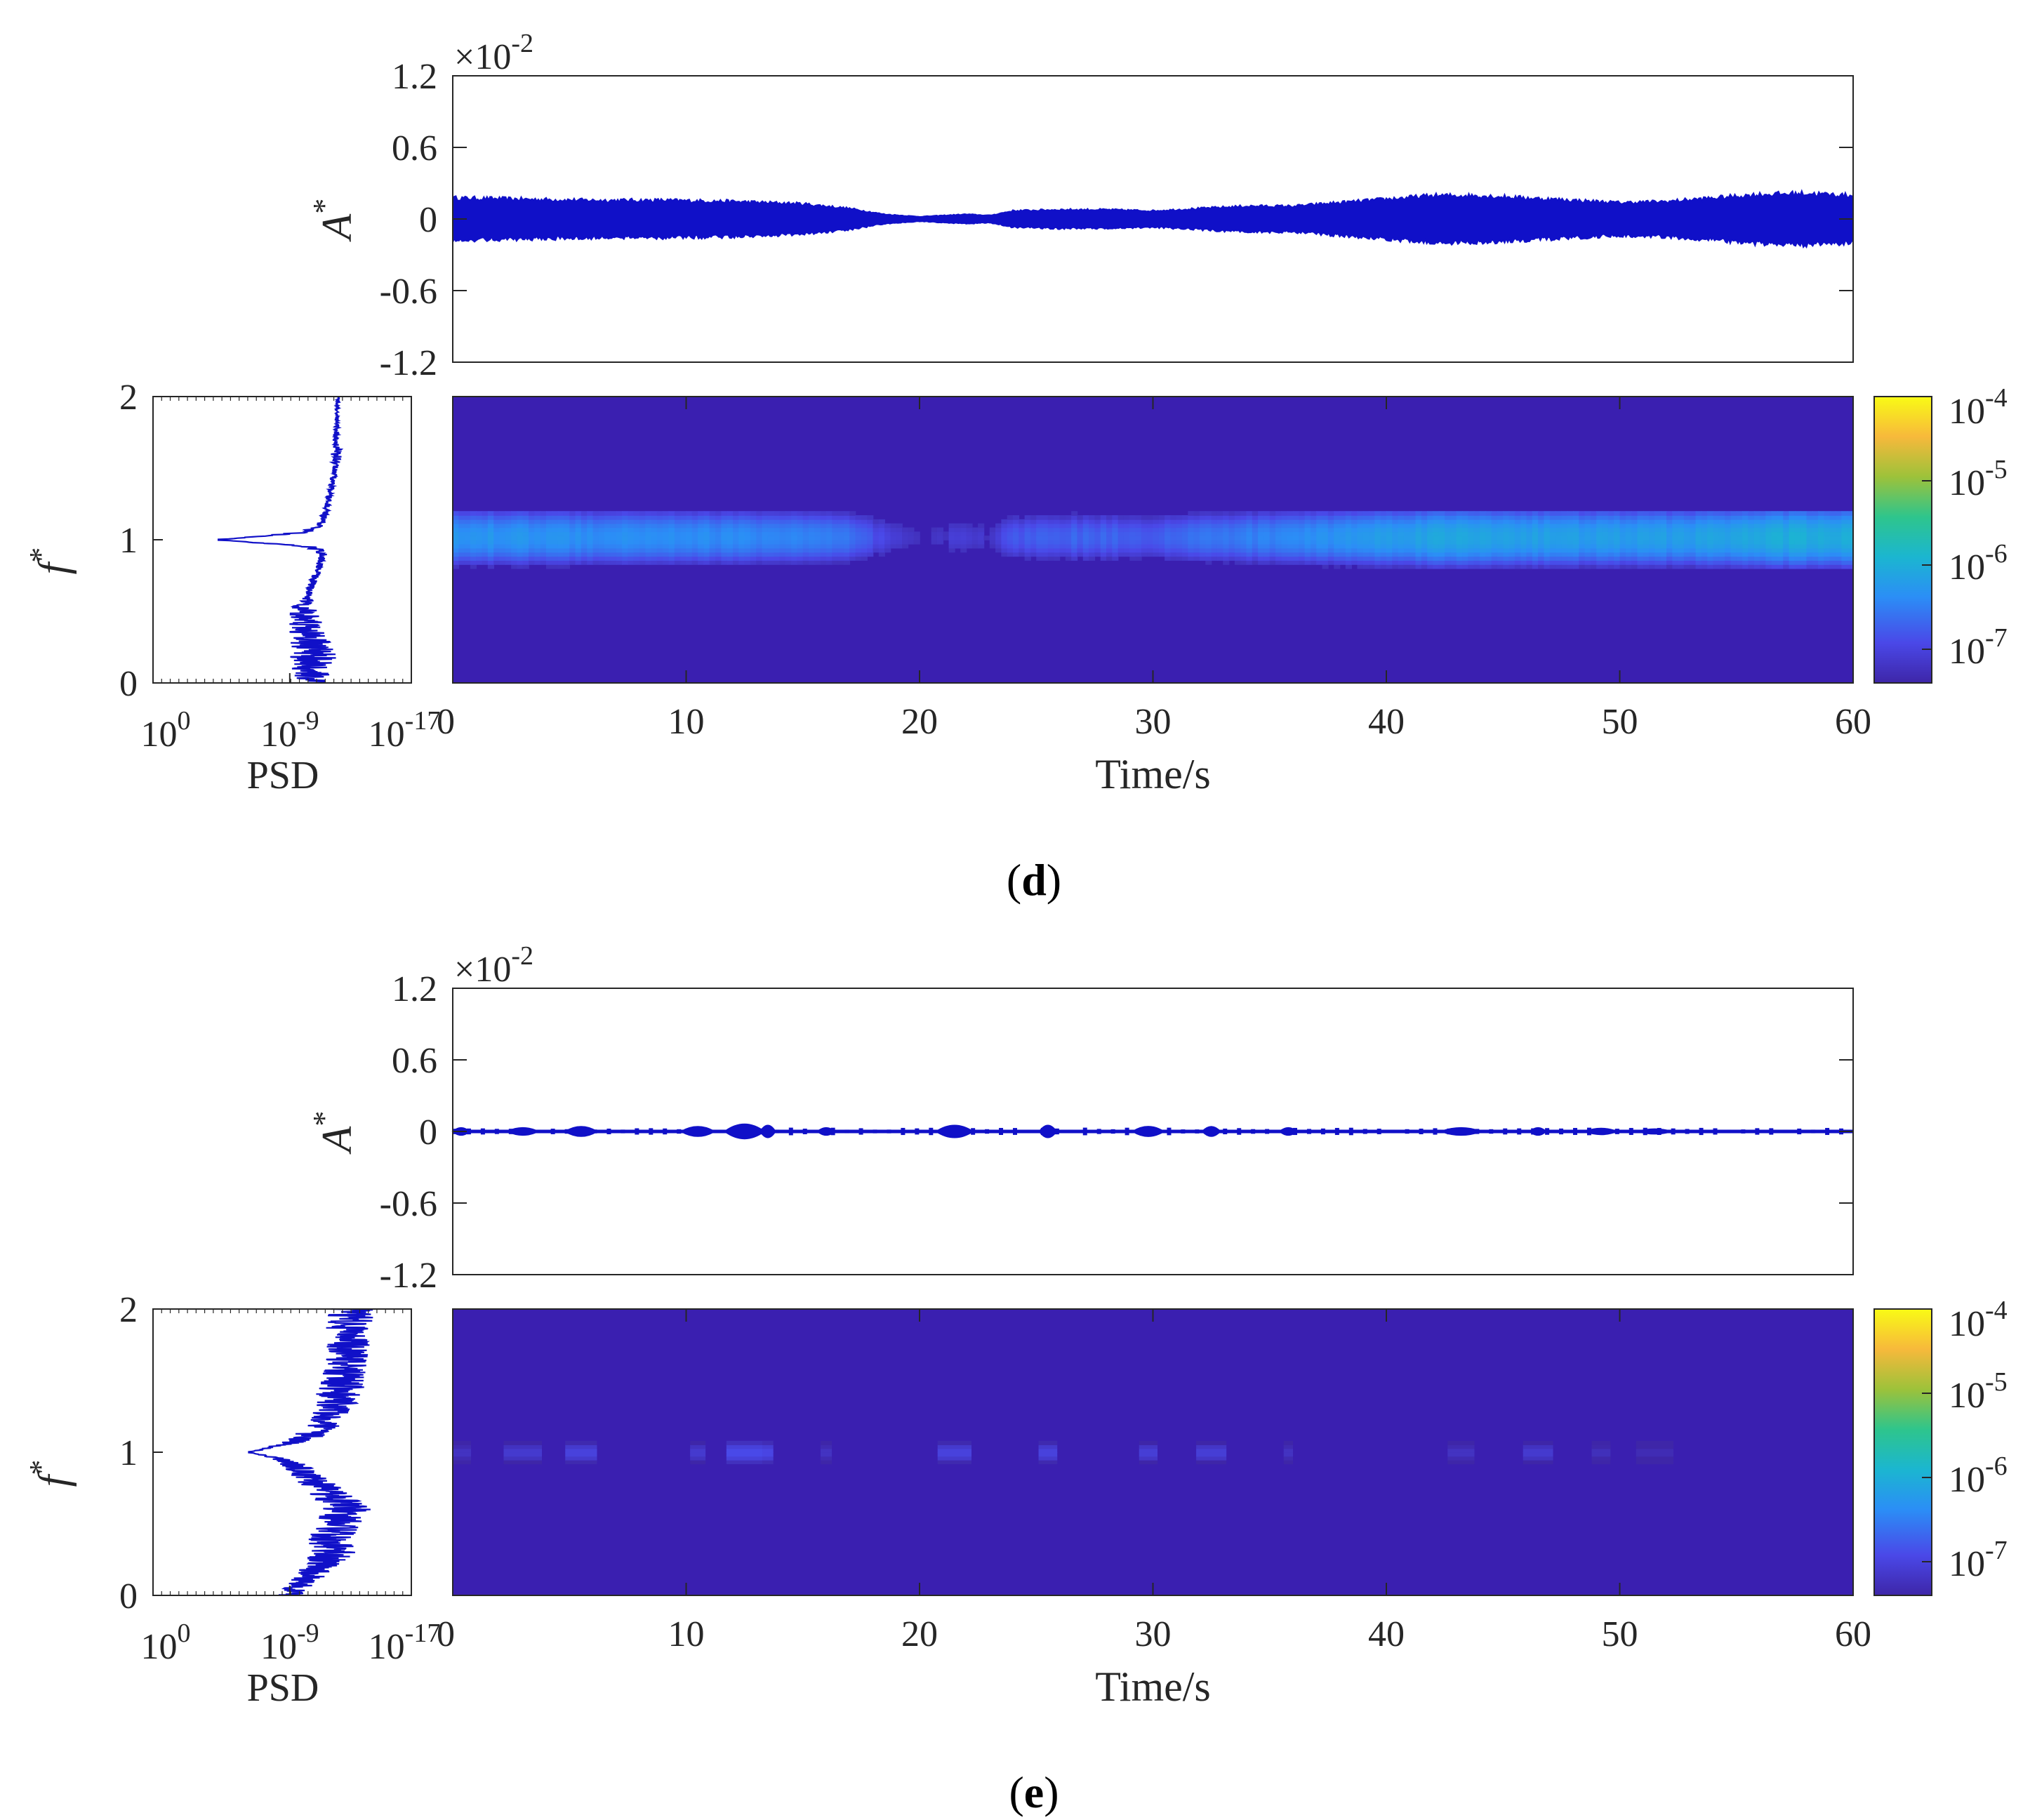 This screenshot has width=2023, height=1820. I want to click on amplitude-ylabel-sup: *, so click(324, 206).